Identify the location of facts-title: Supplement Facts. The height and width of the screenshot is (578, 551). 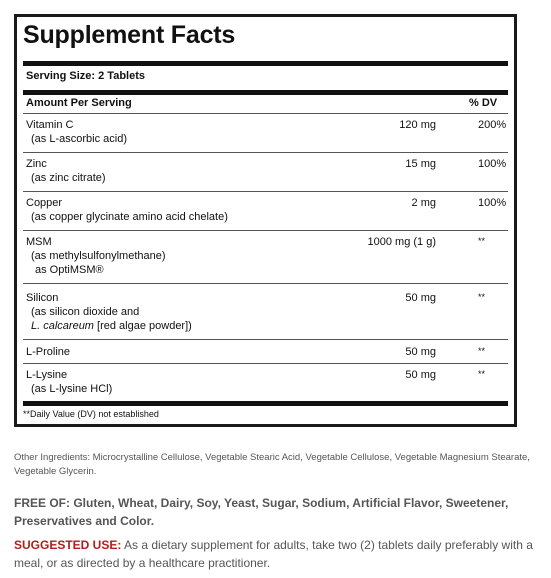
(129, 35).